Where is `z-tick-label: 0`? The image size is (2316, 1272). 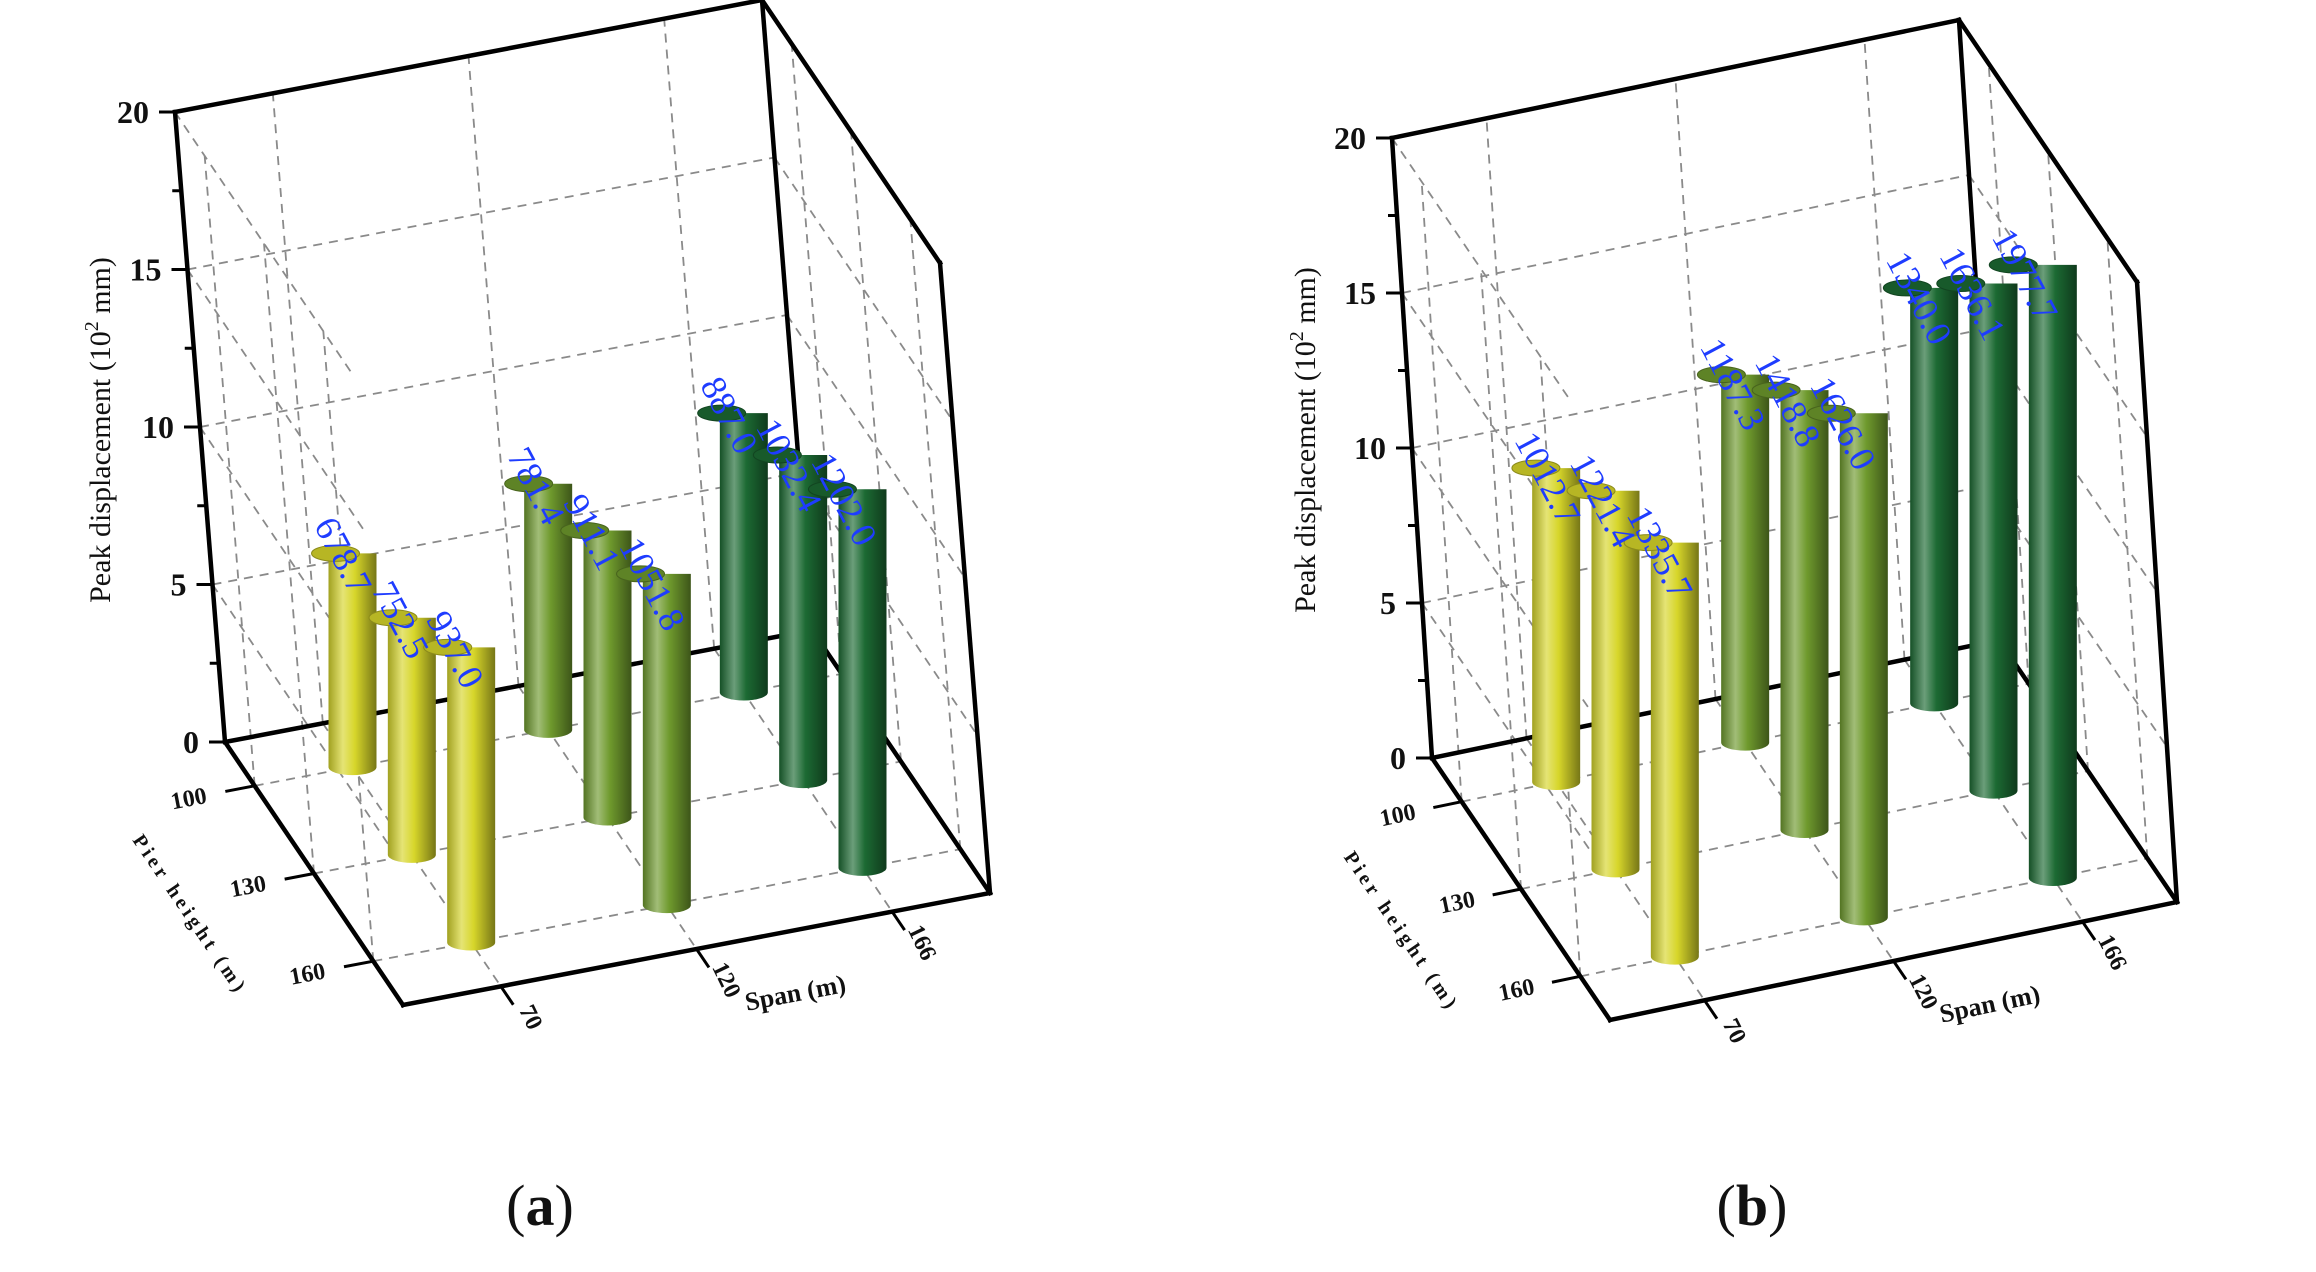 z-tick-label: 0 is located at coordinates (191, 742).